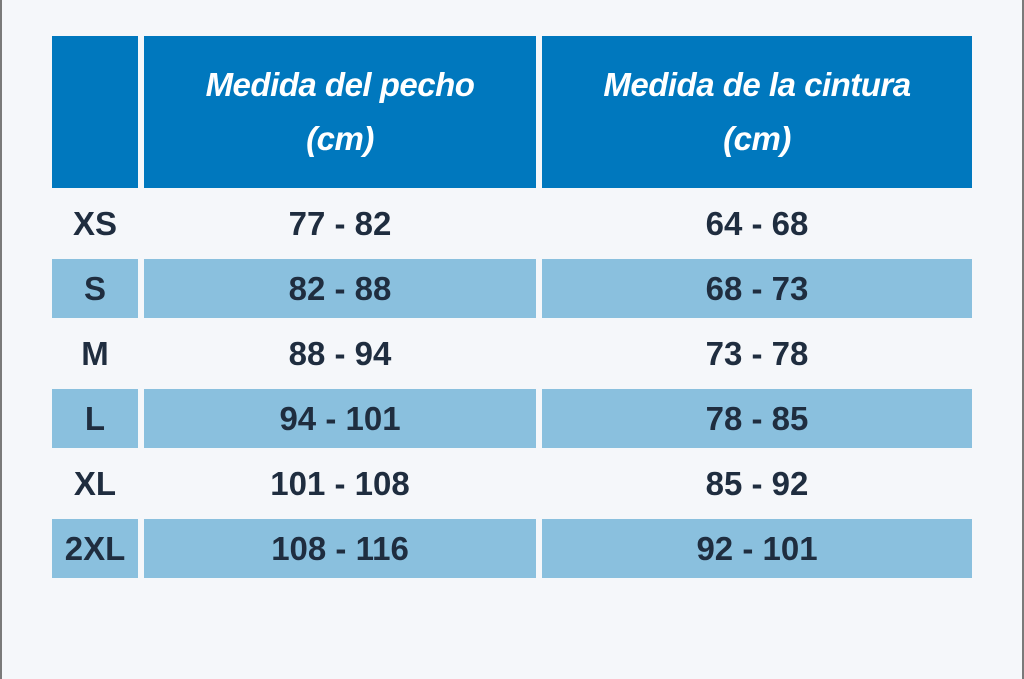  I want to click on chest-cell: 77 - 82, so click(340, 223).